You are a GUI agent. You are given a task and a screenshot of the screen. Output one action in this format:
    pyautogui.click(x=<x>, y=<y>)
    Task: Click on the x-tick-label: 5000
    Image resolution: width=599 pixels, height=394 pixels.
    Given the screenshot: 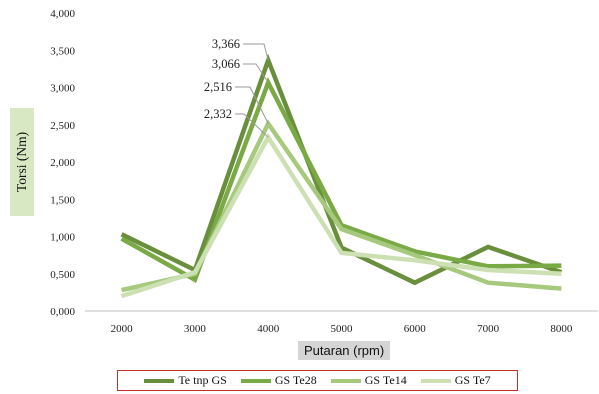 What is the action you would take?
    pyautogui.click(x=342, y=329)
    